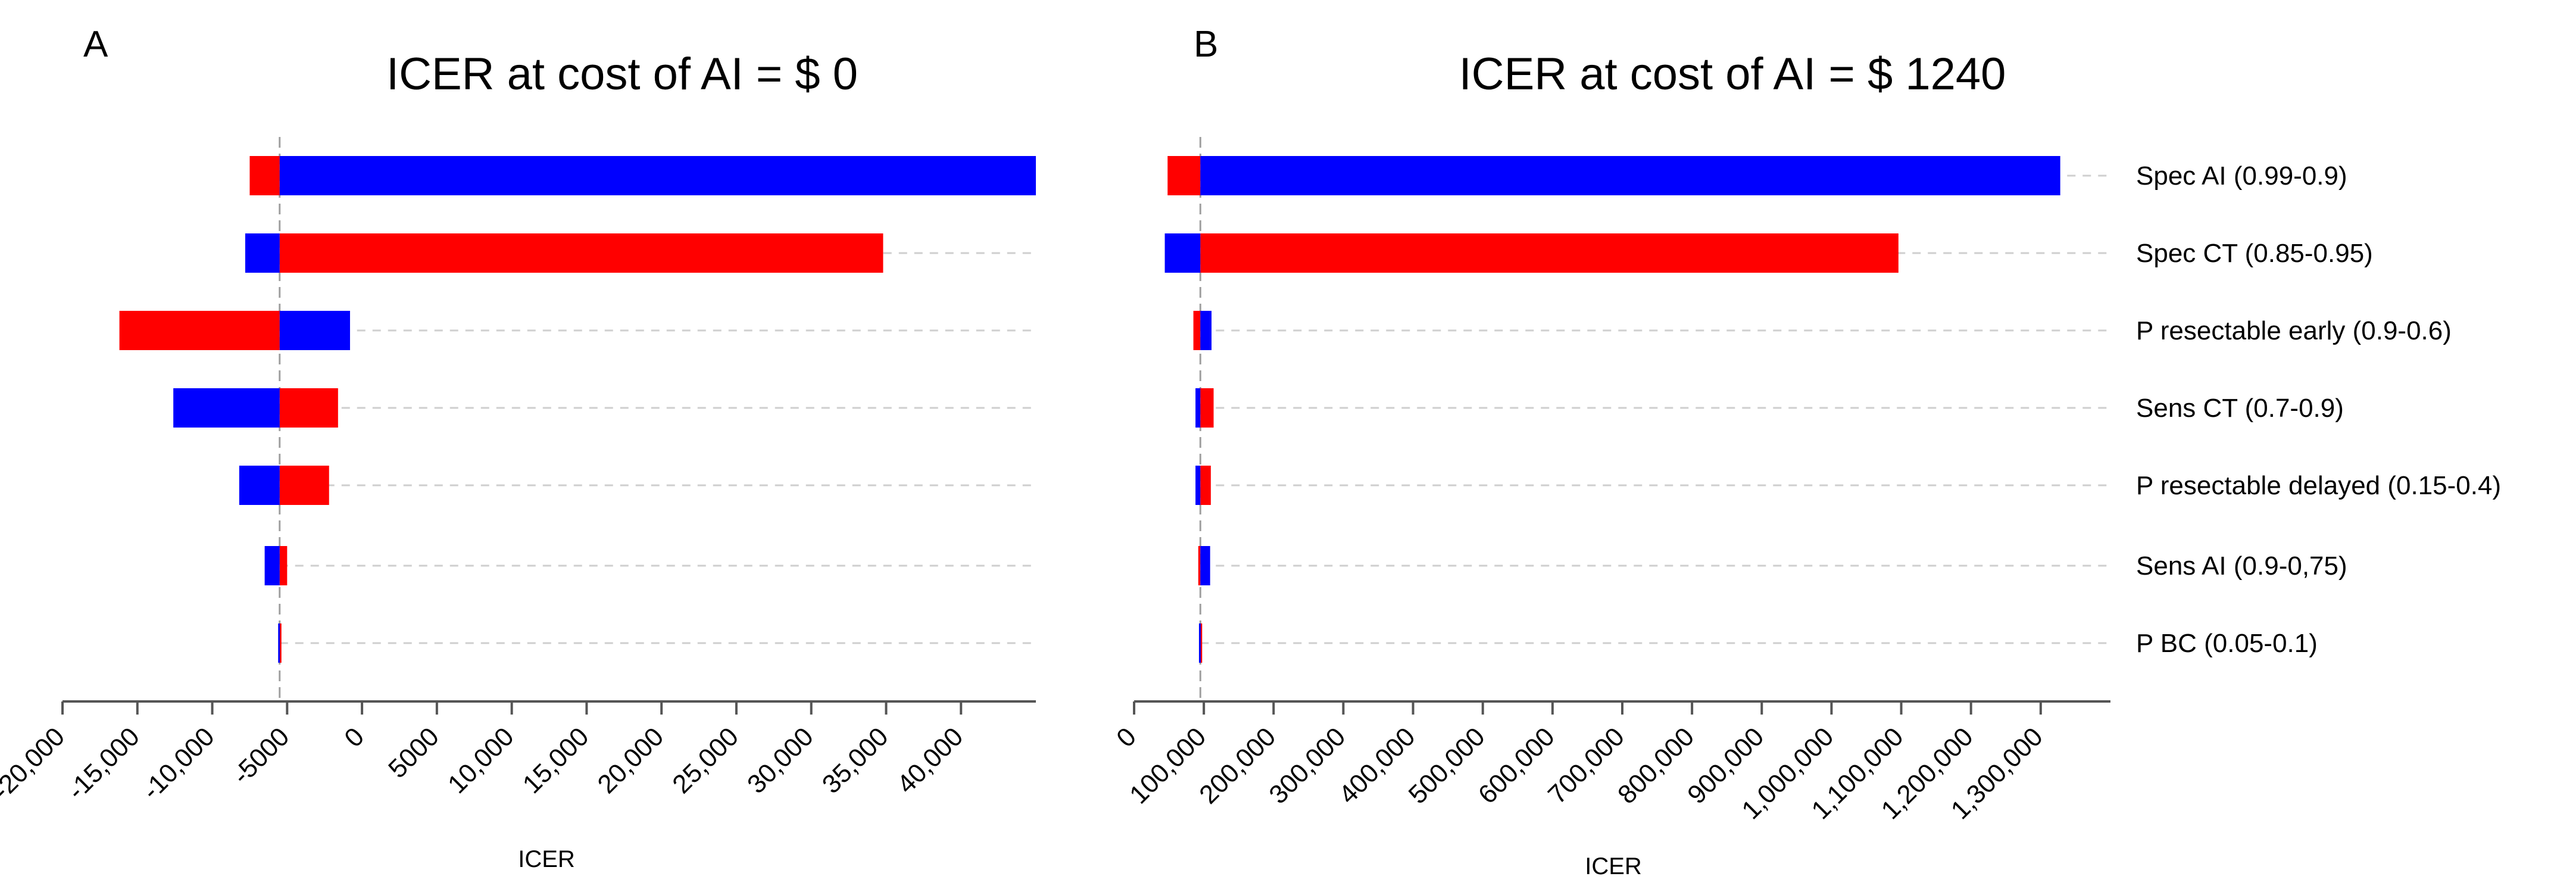 The width and height of the screenshot is (2576, 892). Describe the element at coordinates (2294, 330) in the screenshot. I see `parameter-label: P resectable early (0.9-0.6)` at that location.